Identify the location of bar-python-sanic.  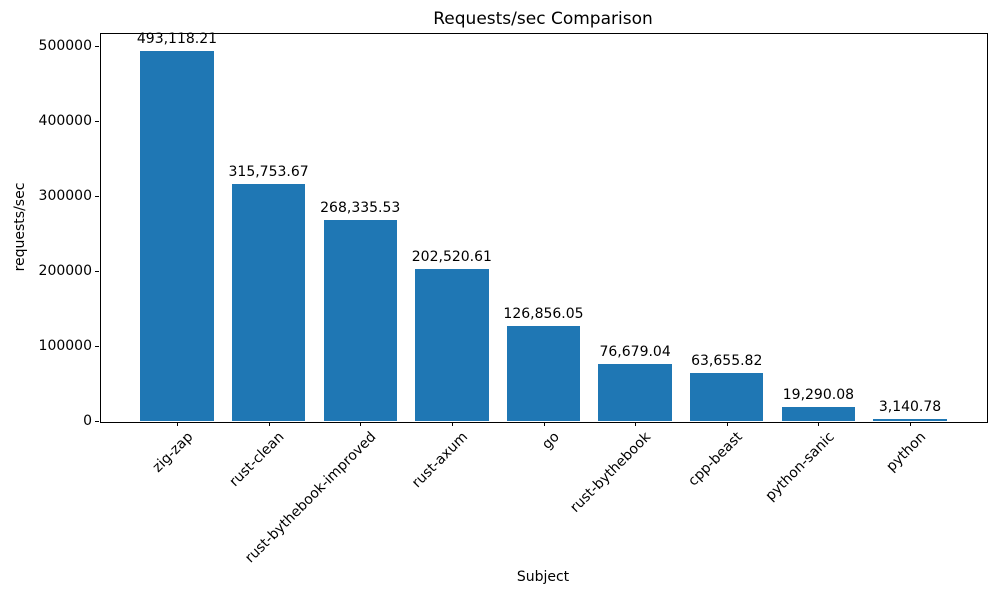
(818, 413).